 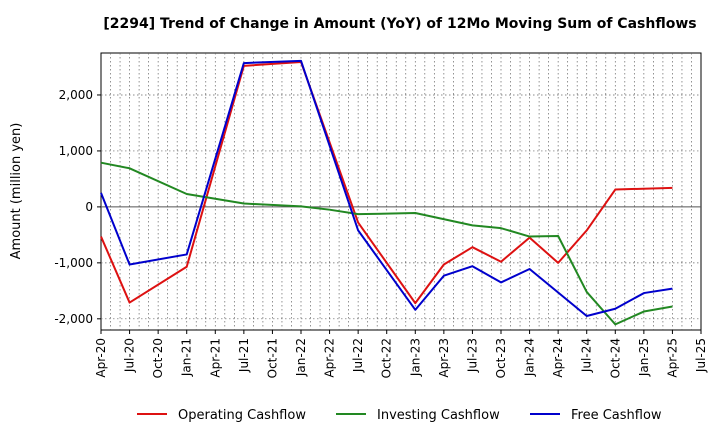 I want to click on x-tick-label: Apr-21, so click(x=215, y=358).